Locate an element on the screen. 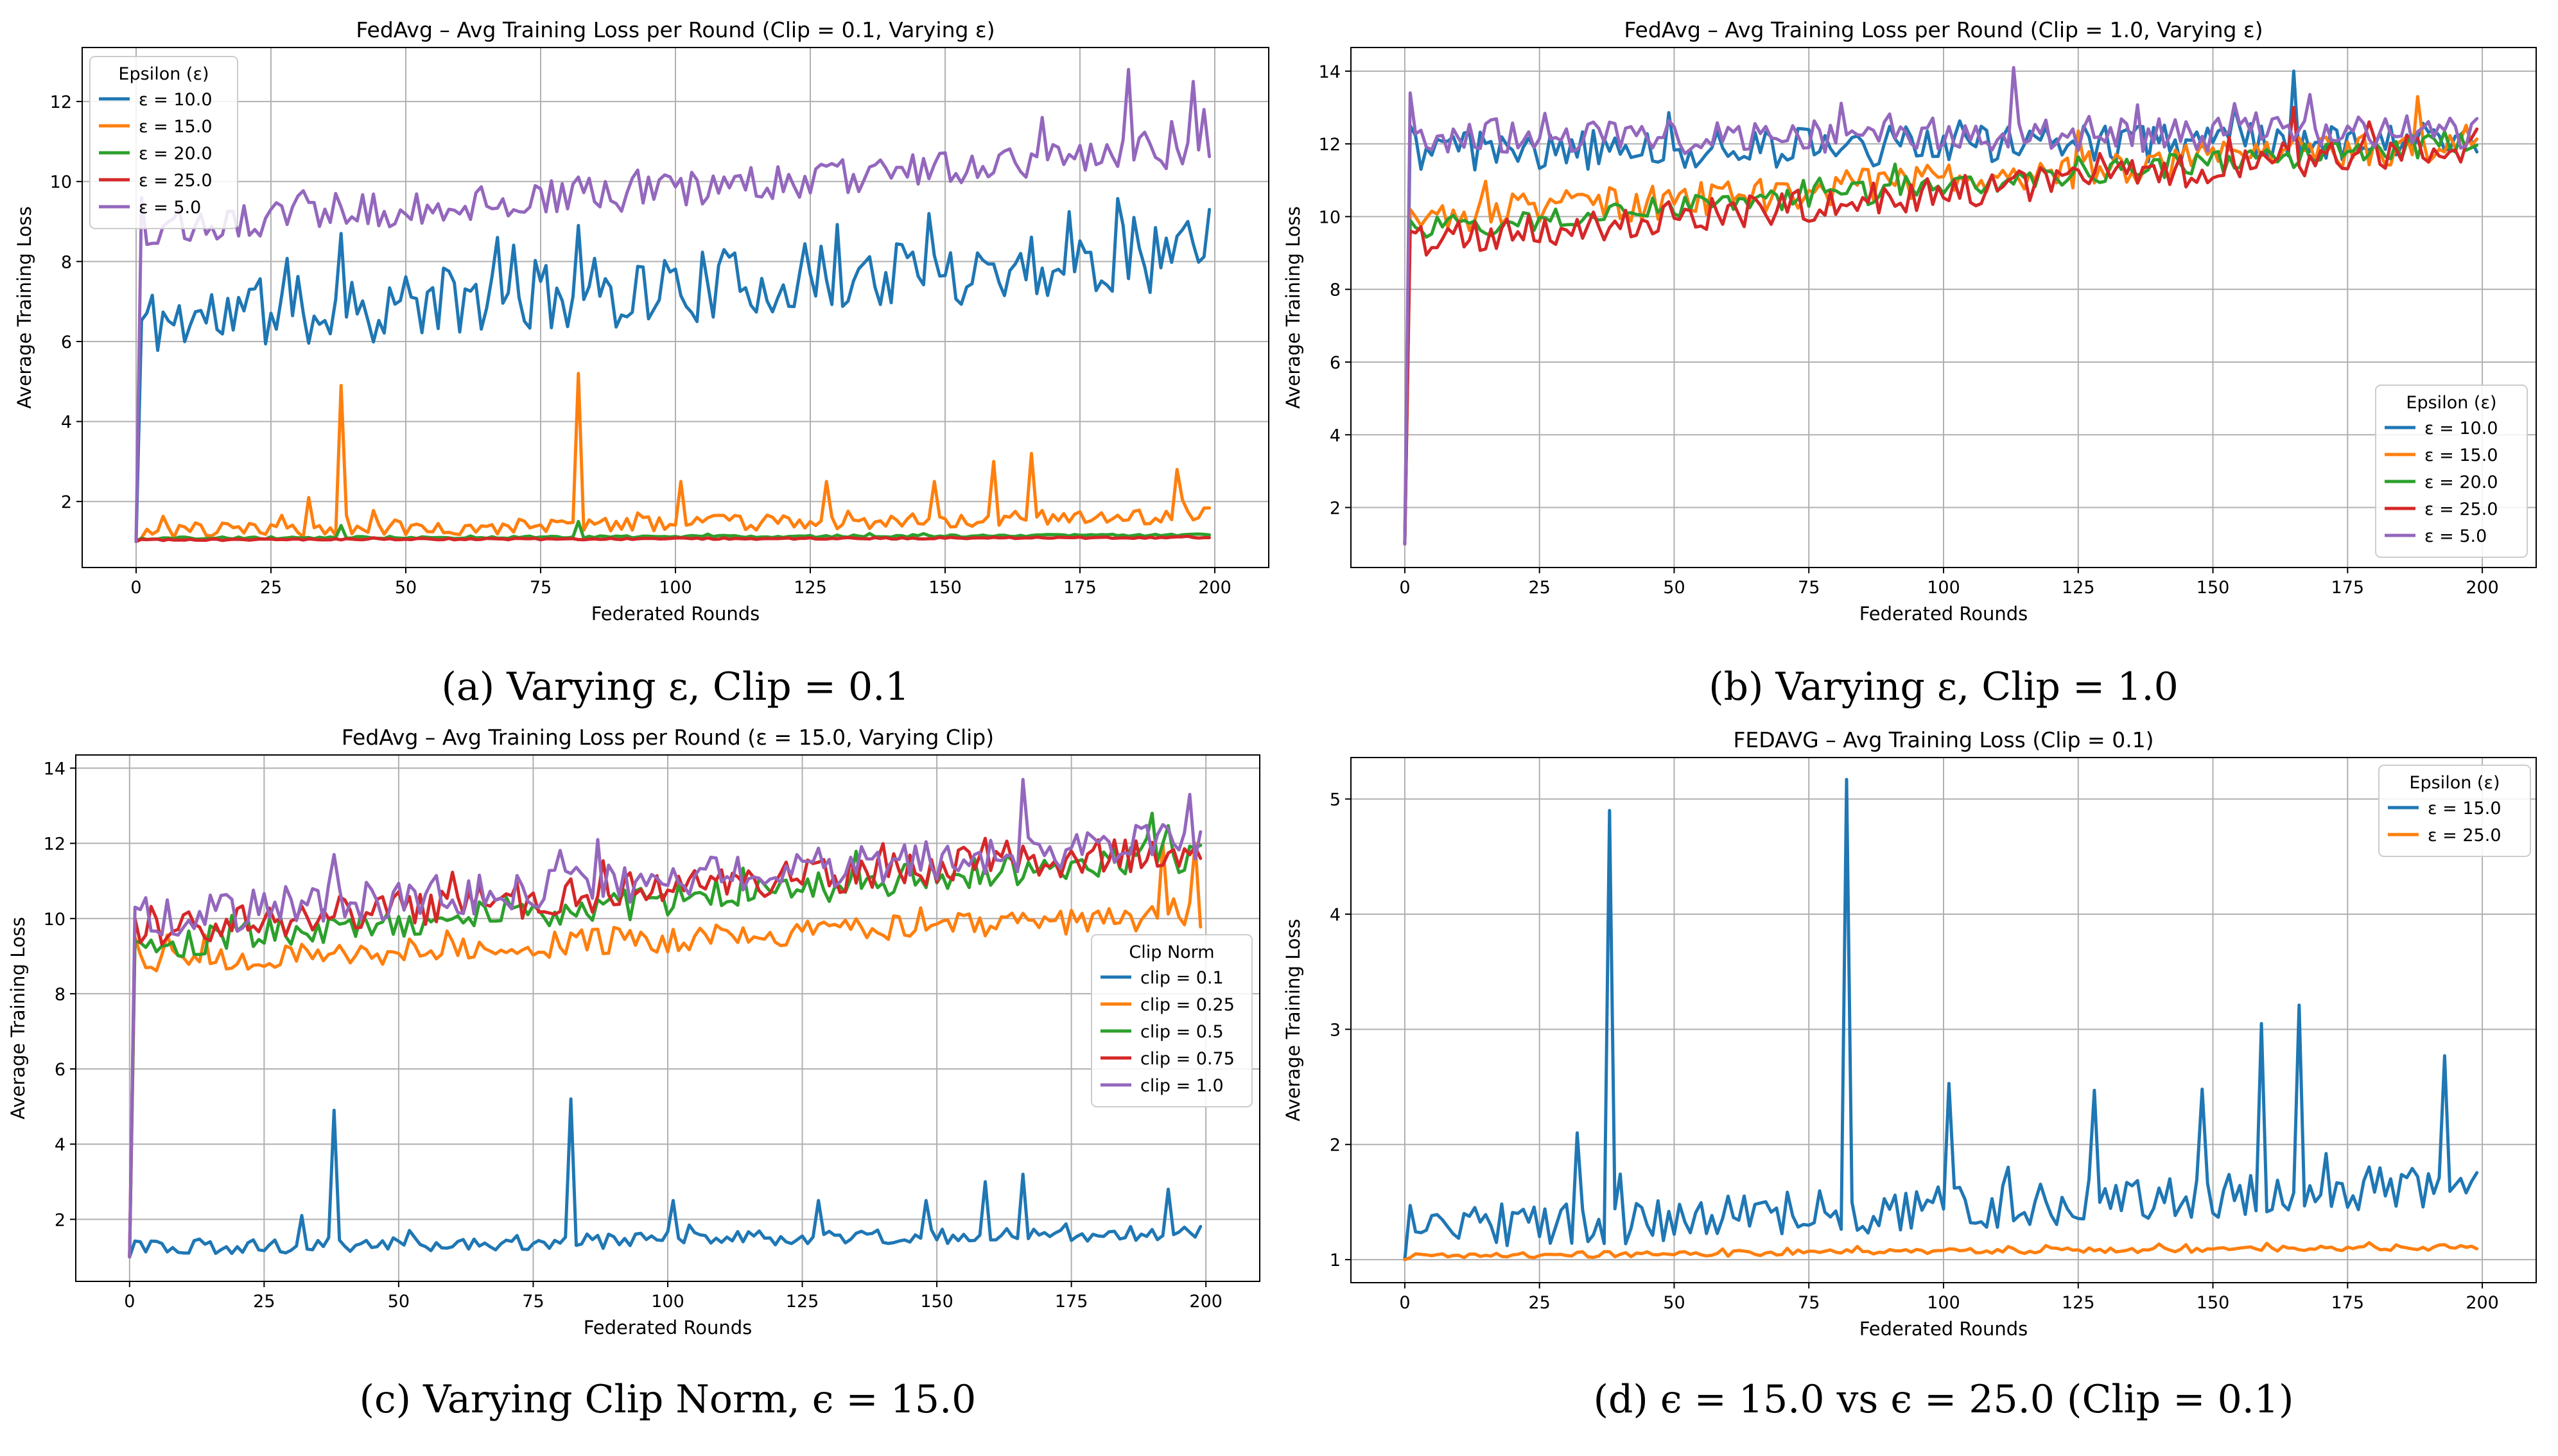 The height and width of the screenshot is (1456, 2558). panel-c-legend-box is located at coordinates (1172, 1020).